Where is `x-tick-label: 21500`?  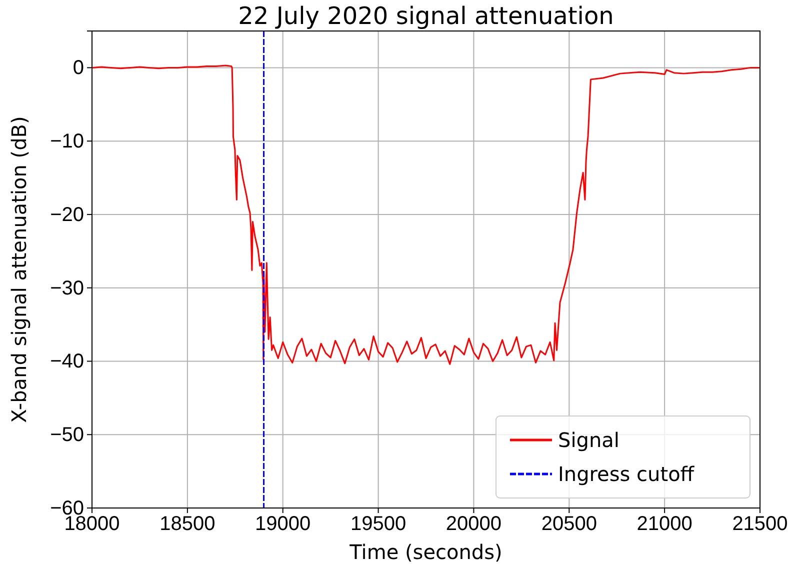 x-tick-label: 21500 is located at coordinates (760, 524).